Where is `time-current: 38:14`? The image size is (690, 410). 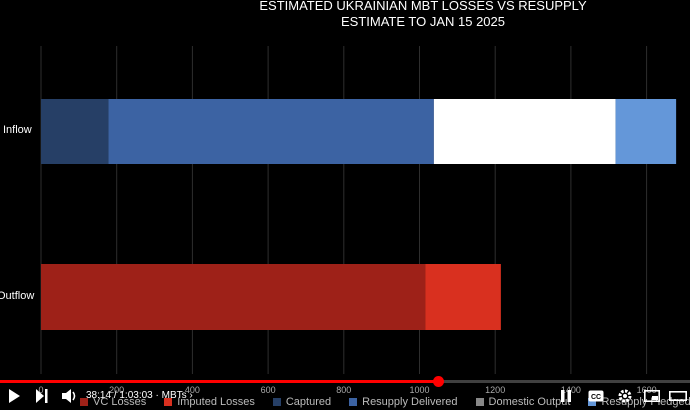 time-current: 38:14 is located at coordinates (99, 395).